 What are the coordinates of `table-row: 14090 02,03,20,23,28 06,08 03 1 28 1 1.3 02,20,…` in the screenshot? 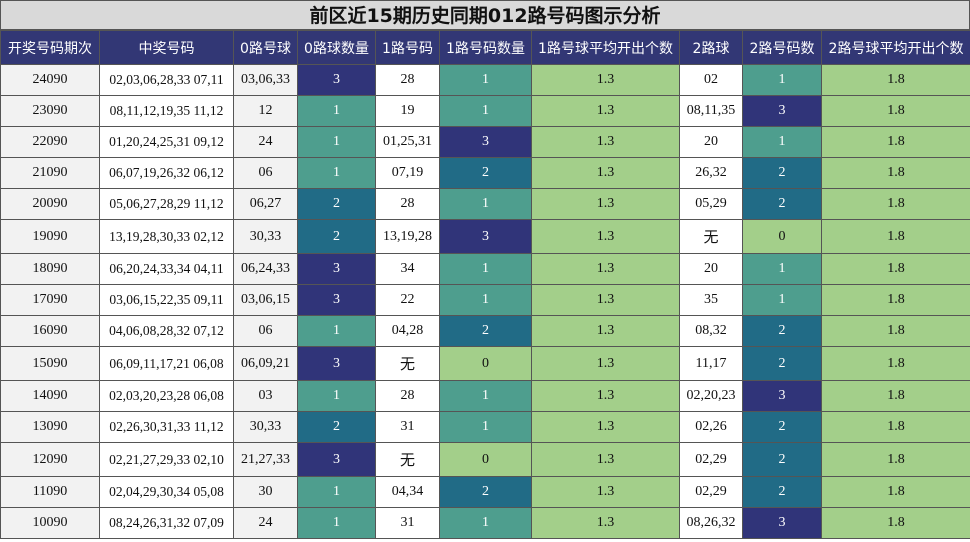 It's located at (485, 396).